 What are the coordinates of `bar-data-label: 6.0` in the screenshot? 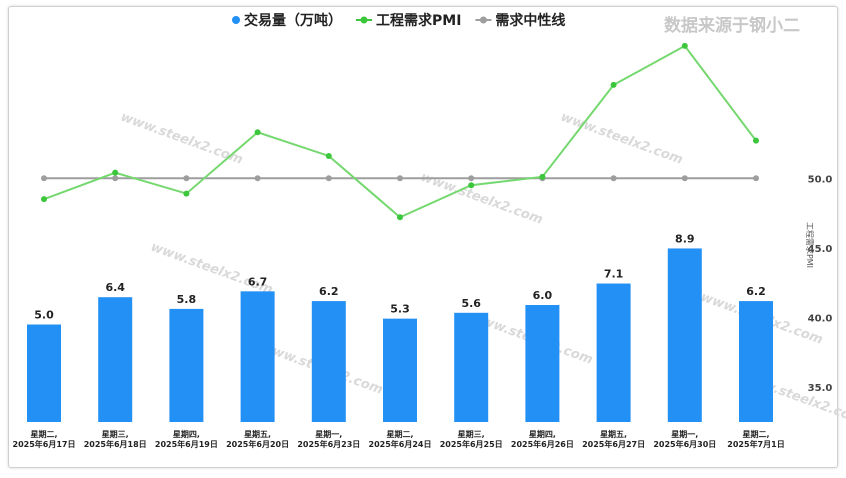 It's located at (543, 295).